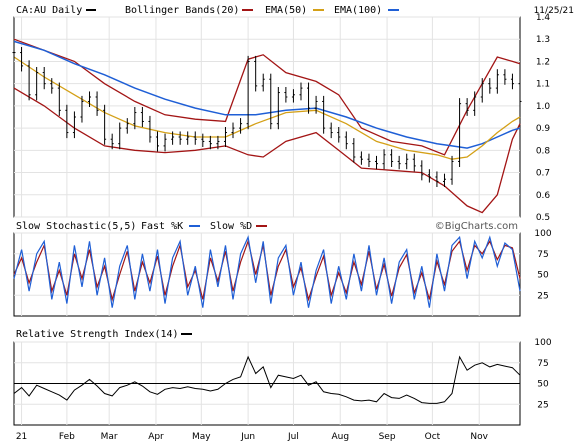  I want to click on stochastic-y-ticks: 100 75 50 25, so click(542, 265).